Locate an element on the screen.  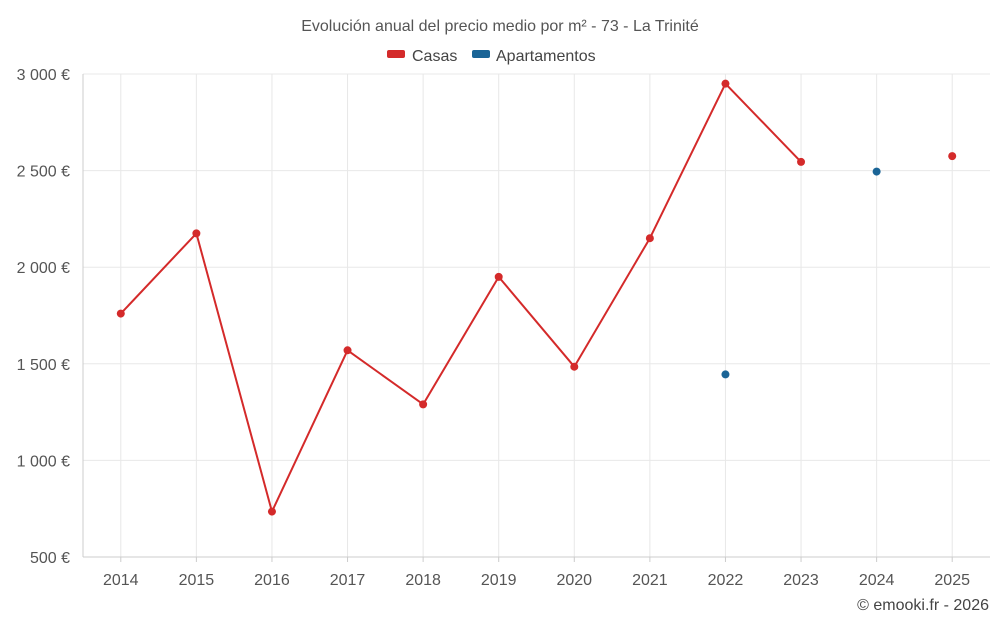
data-point-casas-2016 is located at coordinates (271, 511).